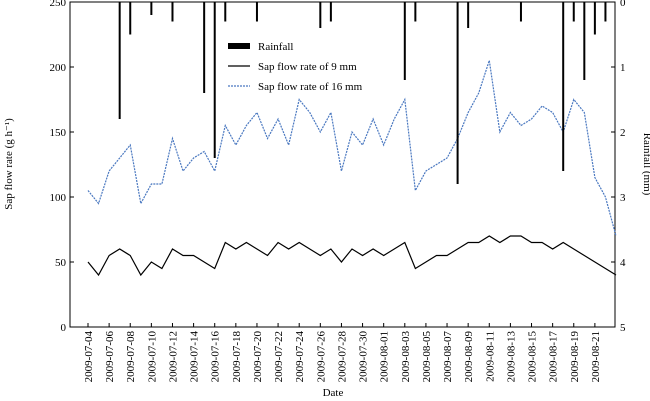 Image resolution: width=650 pixels, height=401 pixels. What do you see at coordinates (511, 357) in the screenshot?
I see `x-tick-label: 2009-08-13` at bounding box center [511, 357].